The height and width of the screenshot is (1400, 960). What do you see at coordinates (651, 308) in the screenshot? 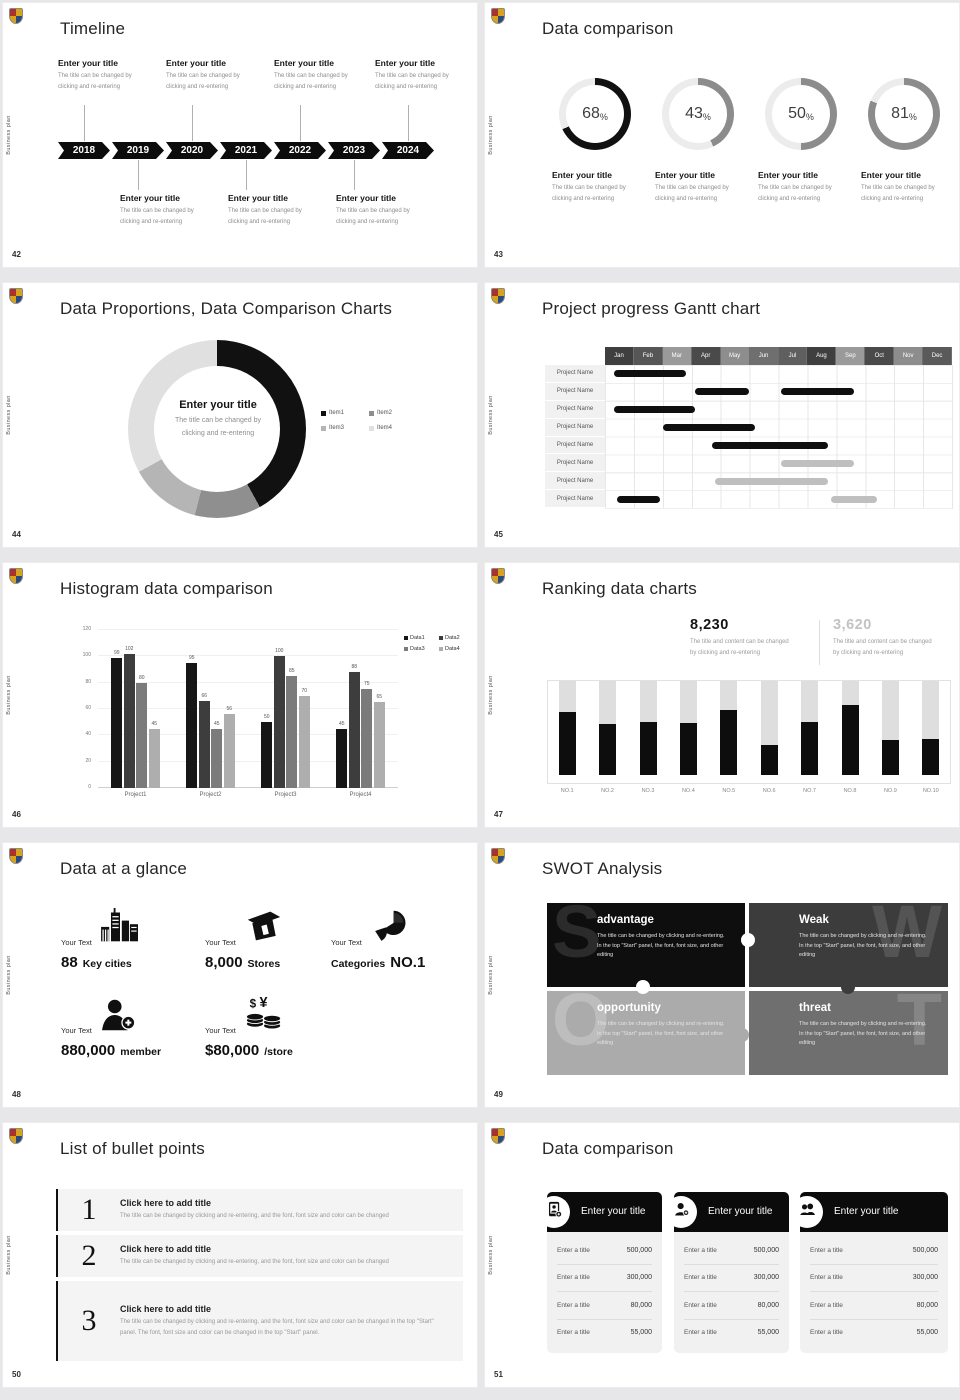
I see `page-title: Project progress Gantt chart` at bounding box center [651, 308].